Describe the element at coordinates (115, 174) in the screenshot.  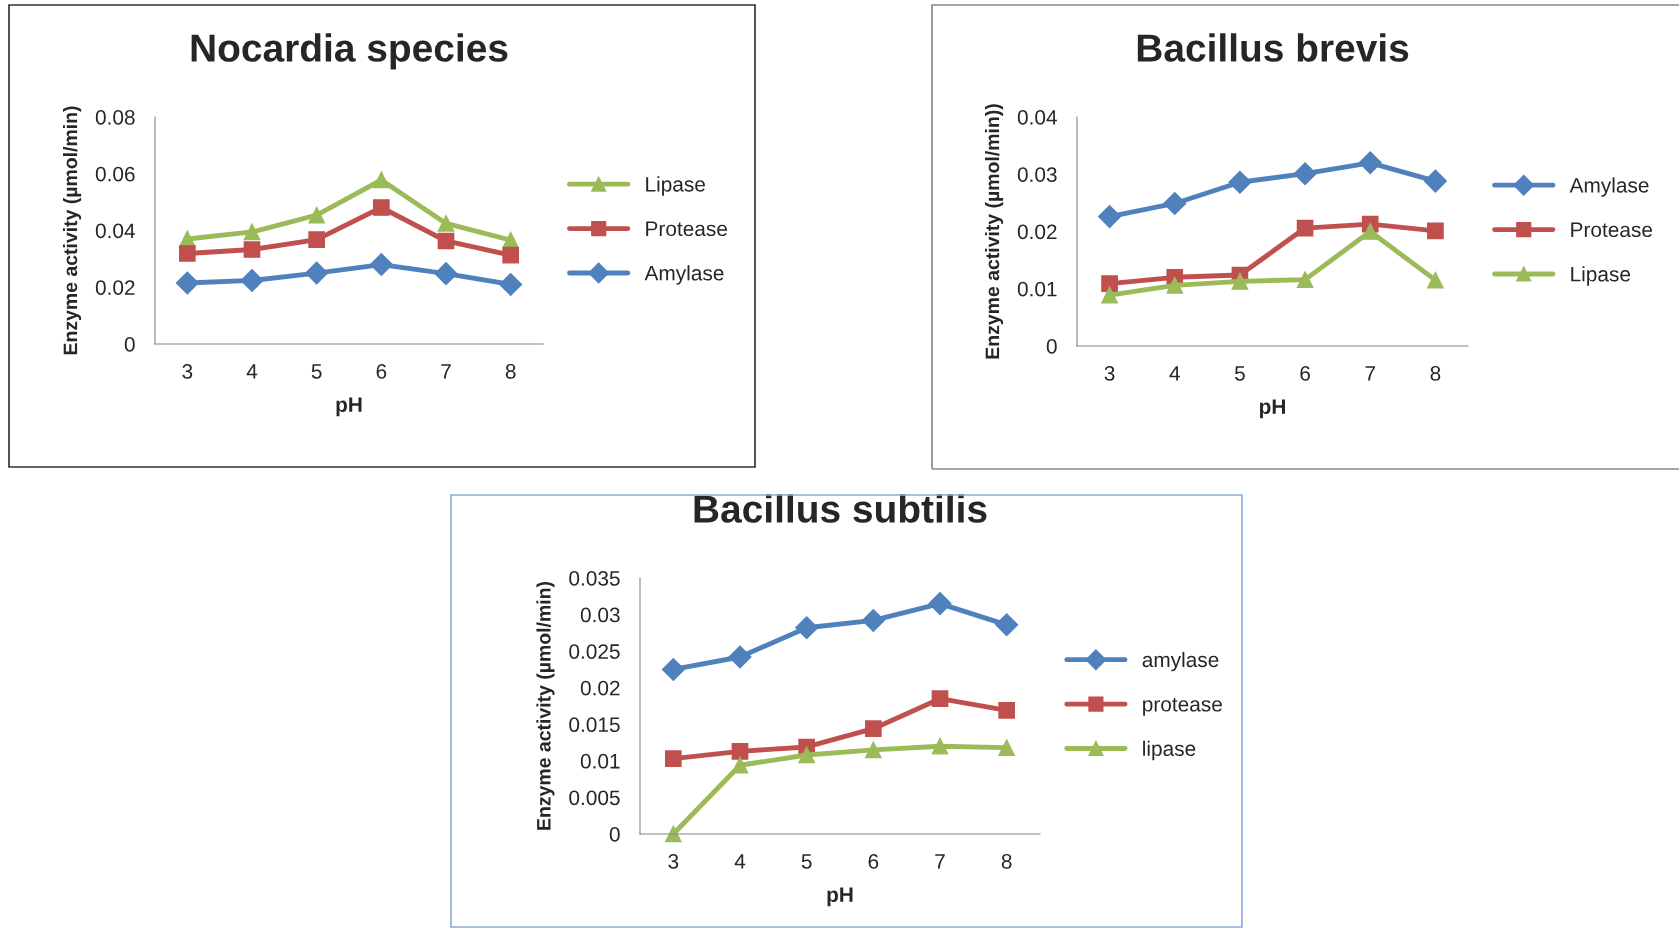
I see `y-tick-label: 0.06` at that location.